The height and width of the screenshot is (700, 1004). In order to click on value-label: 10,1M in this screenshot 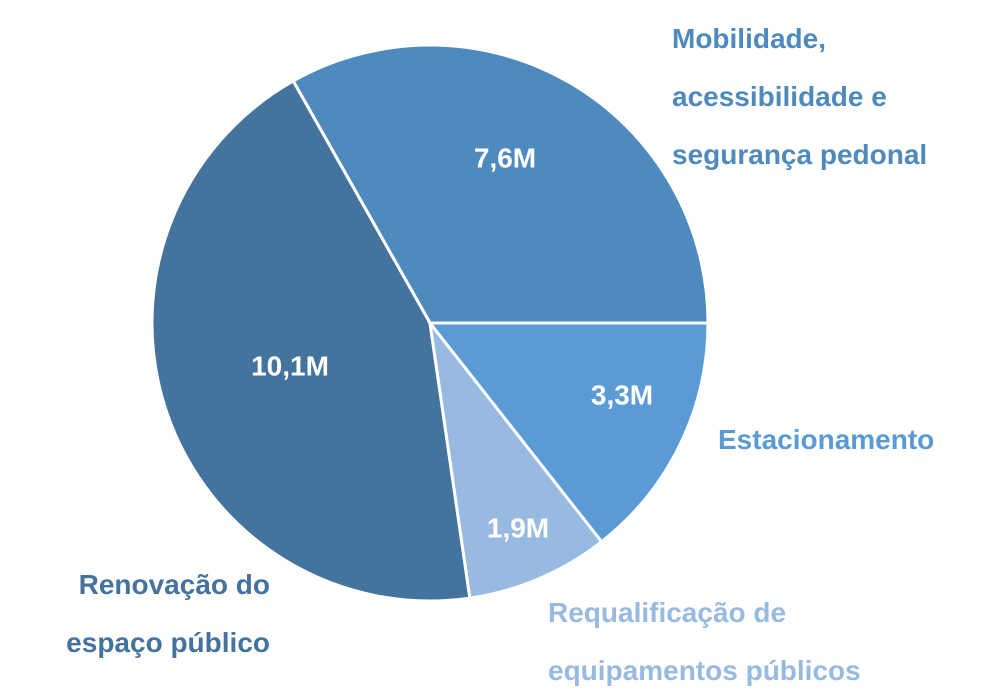, I will do `click(290, 365)`.